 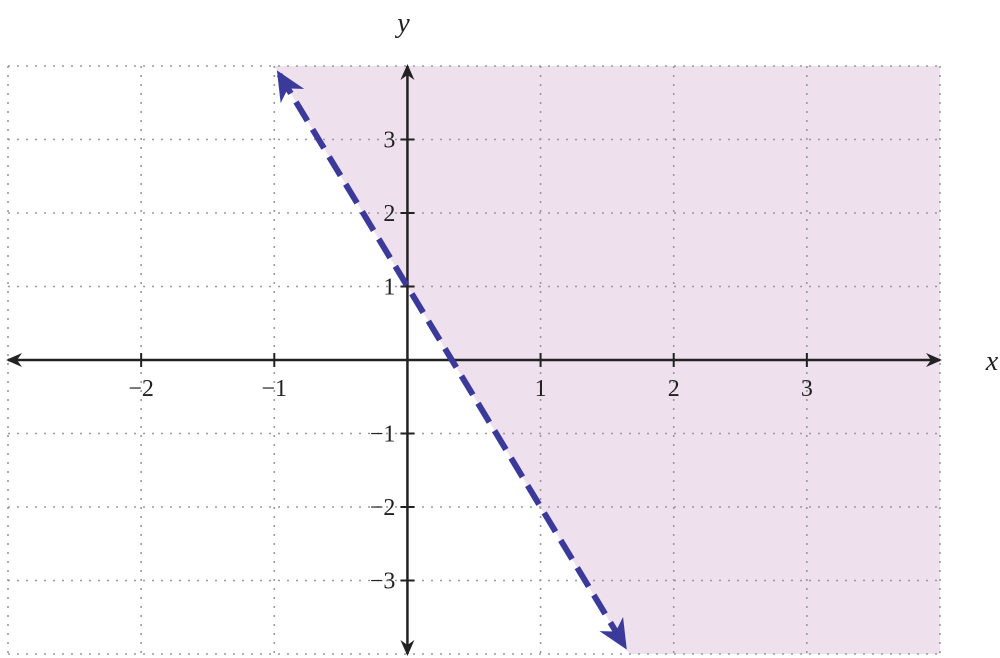 What do you see at coordinates (383, 435) in the screenshot?
I see `y-tick-label: −1` at bounding box center [383, 435].